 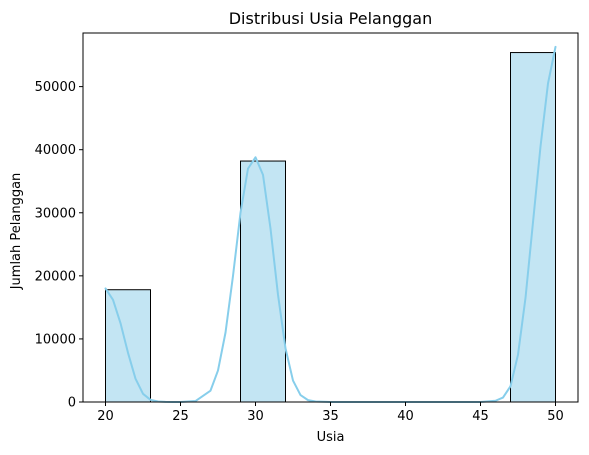 What do you see at coordinates (331, 437) in the screenshot?
I see `x-axis-title: Usia` at bounding box center [331, 437].